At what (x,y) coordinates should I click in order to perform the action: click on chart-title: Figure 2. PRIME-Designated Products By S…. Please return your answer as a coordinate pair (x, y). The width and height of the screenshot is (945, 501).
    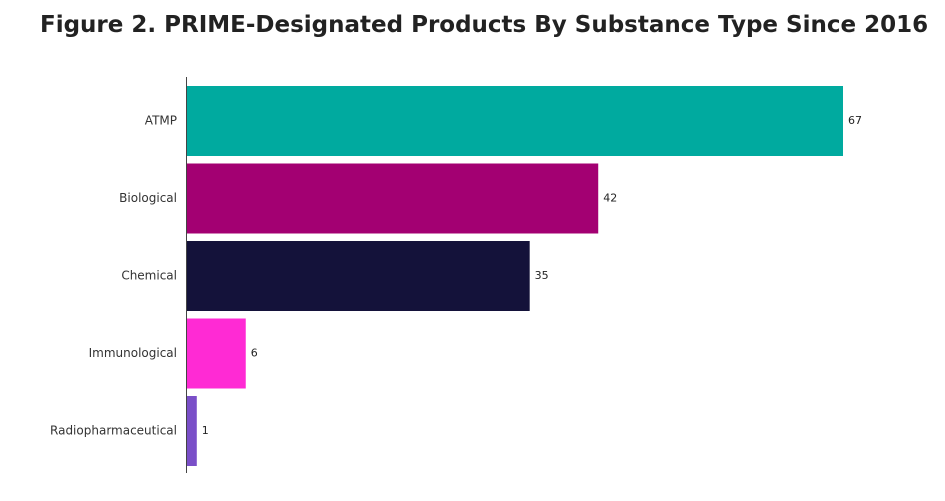
    Looking at the image, I should click on (484, 25).